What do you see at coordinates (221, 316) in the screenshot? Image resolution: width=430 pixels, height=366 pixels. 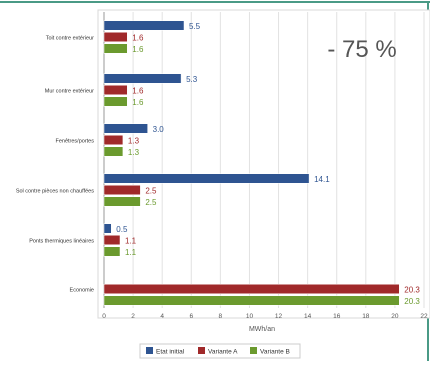 I see `x-tick-label: 8` at bounding box center [221, 316].